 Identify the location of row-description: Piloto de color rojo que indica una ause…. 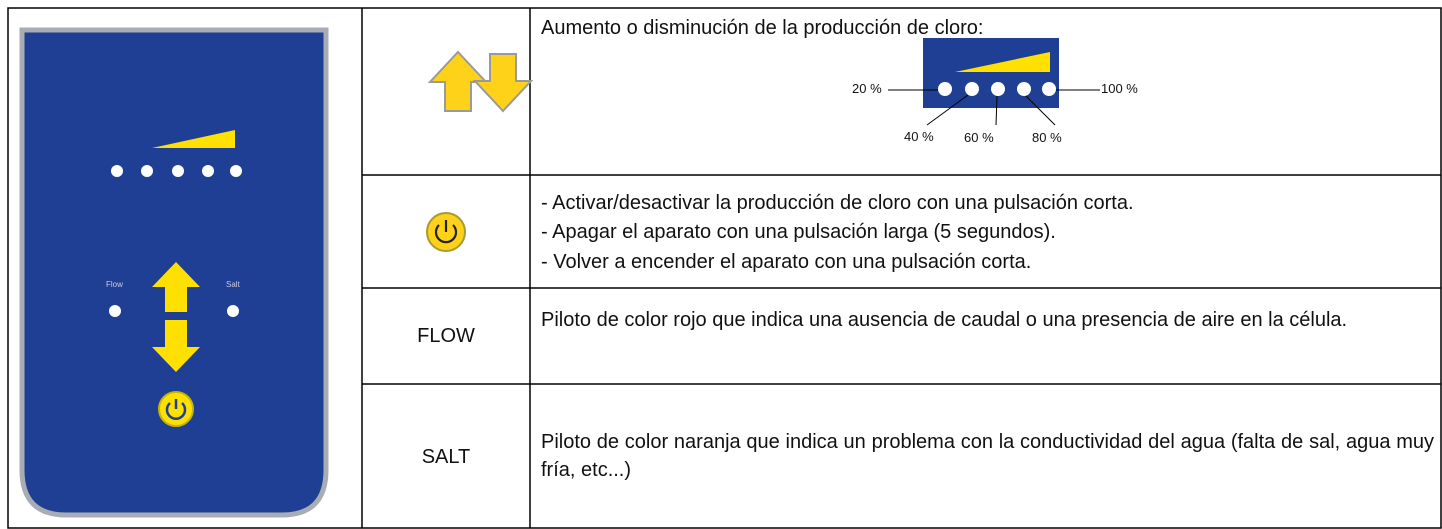
(944, 320).